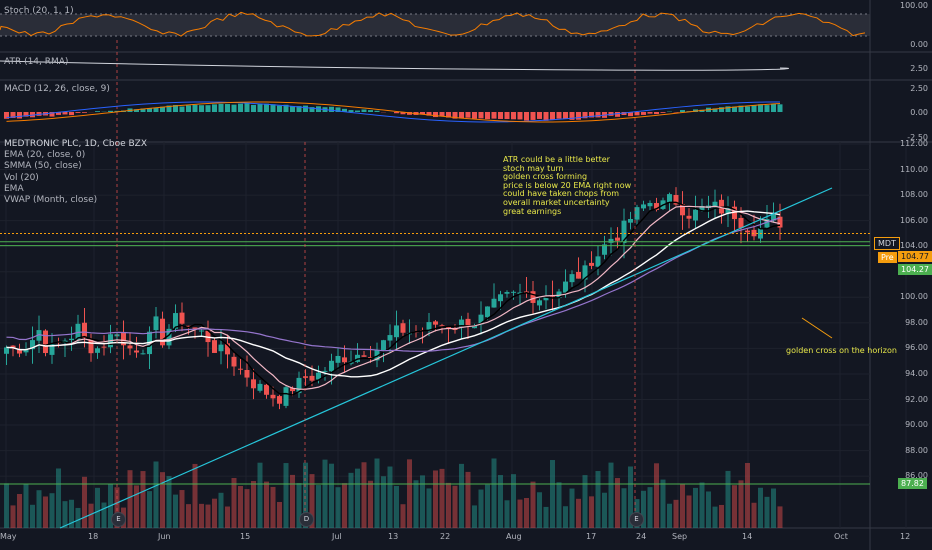 This screenshot has width=932, height=550. What do you see at coordinates (93, 536) in the screenshot?
I see `x-axis-label: 18` at bounding box center [93, 536].